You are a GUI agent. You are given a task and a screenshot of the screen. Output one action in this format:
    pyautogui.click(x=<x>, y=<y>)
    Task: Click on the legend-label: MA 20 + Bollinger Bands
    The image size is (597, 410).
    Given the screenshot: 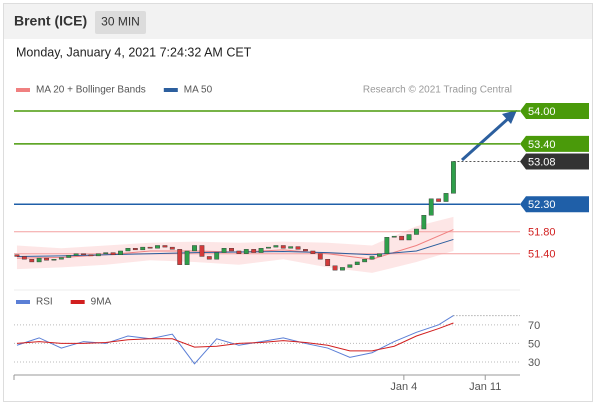 What is the action you would take?
    pyautogui.click(x=91, y=90)
    